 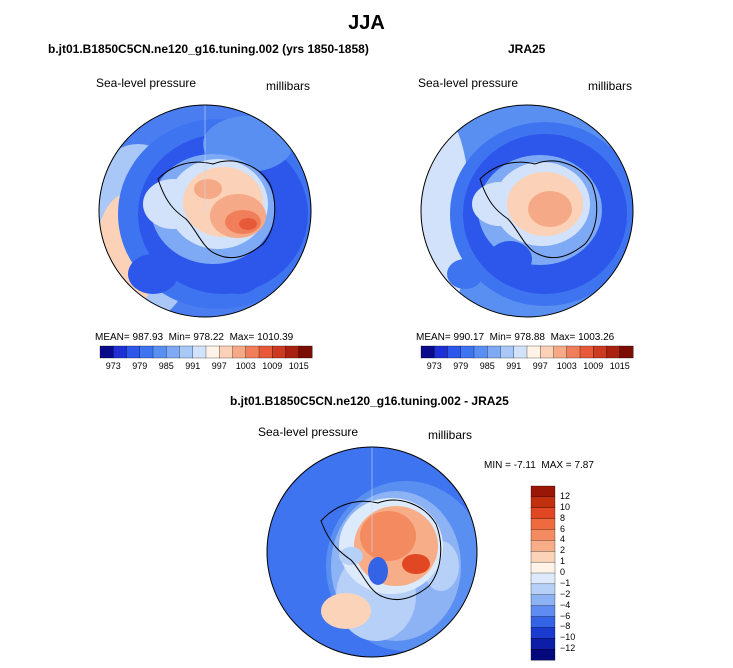 What do you see at coordinates (219, 366) in the screenshot?
I see `panel-1-colorbar-tick-label: 997` at bounding box center [219, 366].